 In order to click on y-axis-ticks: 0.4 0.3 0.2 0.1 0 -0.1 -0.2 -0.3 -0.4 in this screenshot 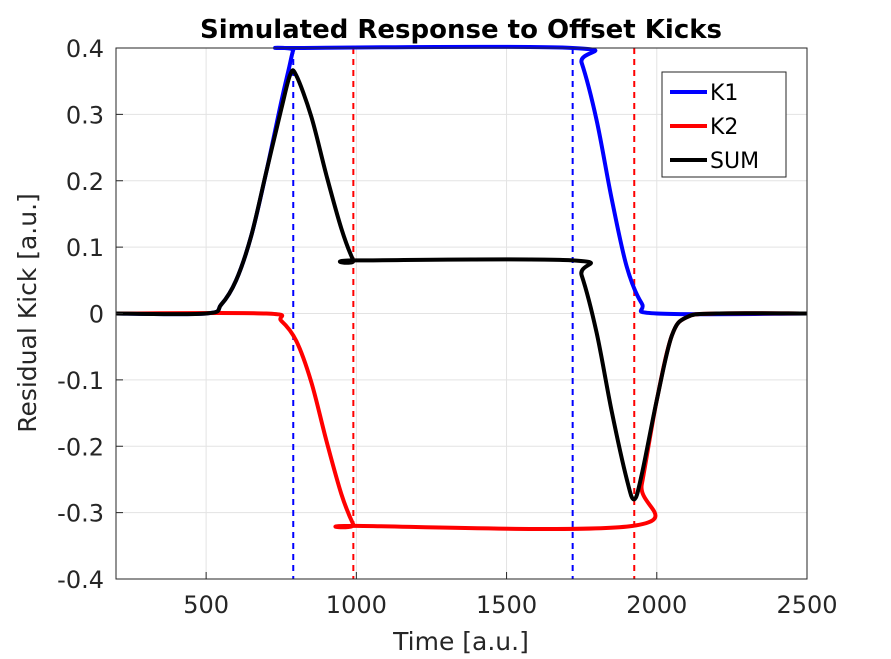, I will do `click(90, 314)`.